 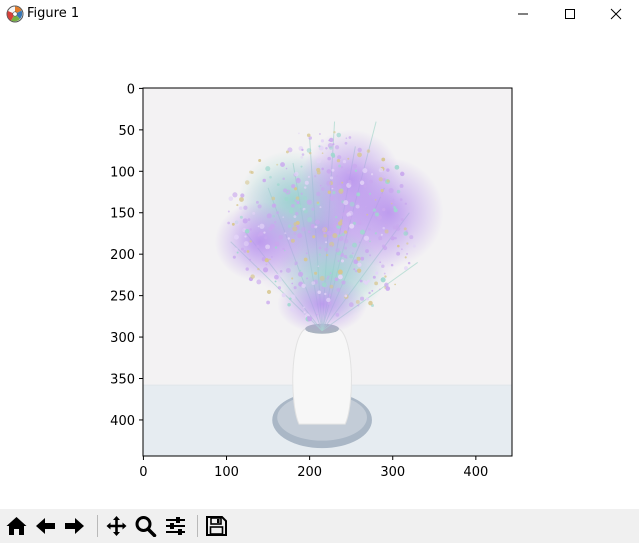 What do you see at coordinates (616, 14) in the screenshot?
I see `close-button` at bounding box center [616, 14].